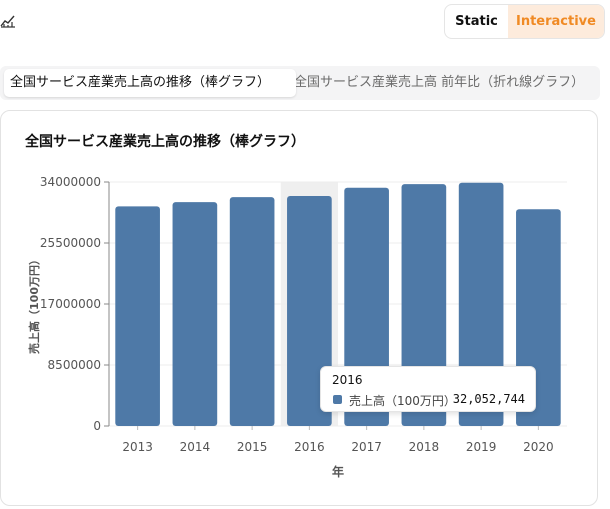 This screenshot has height=509, width=610. I want to click on static-mode-button: Static, so click(476, 21).